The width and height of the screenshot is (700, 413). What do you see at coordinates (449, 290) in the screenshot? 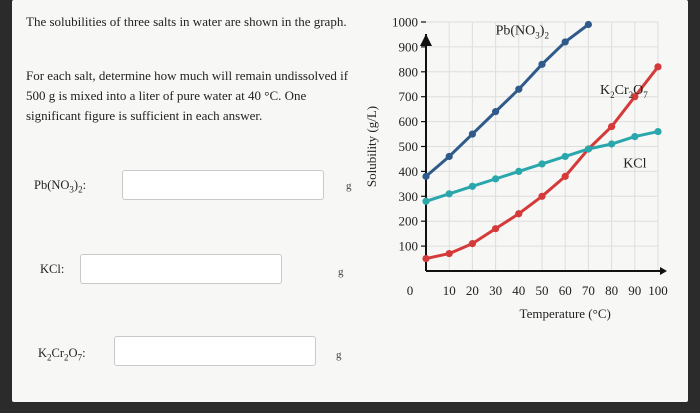
I see `x-tick-label: 10` at bounding box center [449, 290].